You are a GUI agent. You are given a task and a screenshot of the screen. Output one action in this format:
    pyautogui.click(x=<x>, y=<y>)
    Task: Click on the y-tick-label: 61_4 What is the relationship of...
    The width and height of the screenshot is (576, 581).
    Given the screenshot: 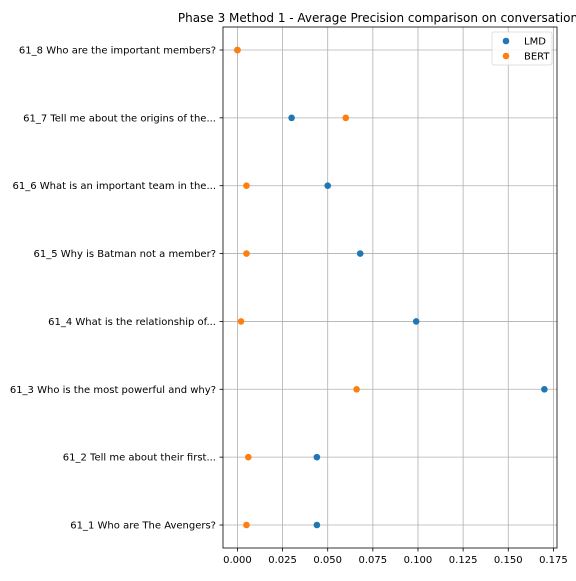 What is the action you would take?
    pyautogui.click(x=132, y=322)
    